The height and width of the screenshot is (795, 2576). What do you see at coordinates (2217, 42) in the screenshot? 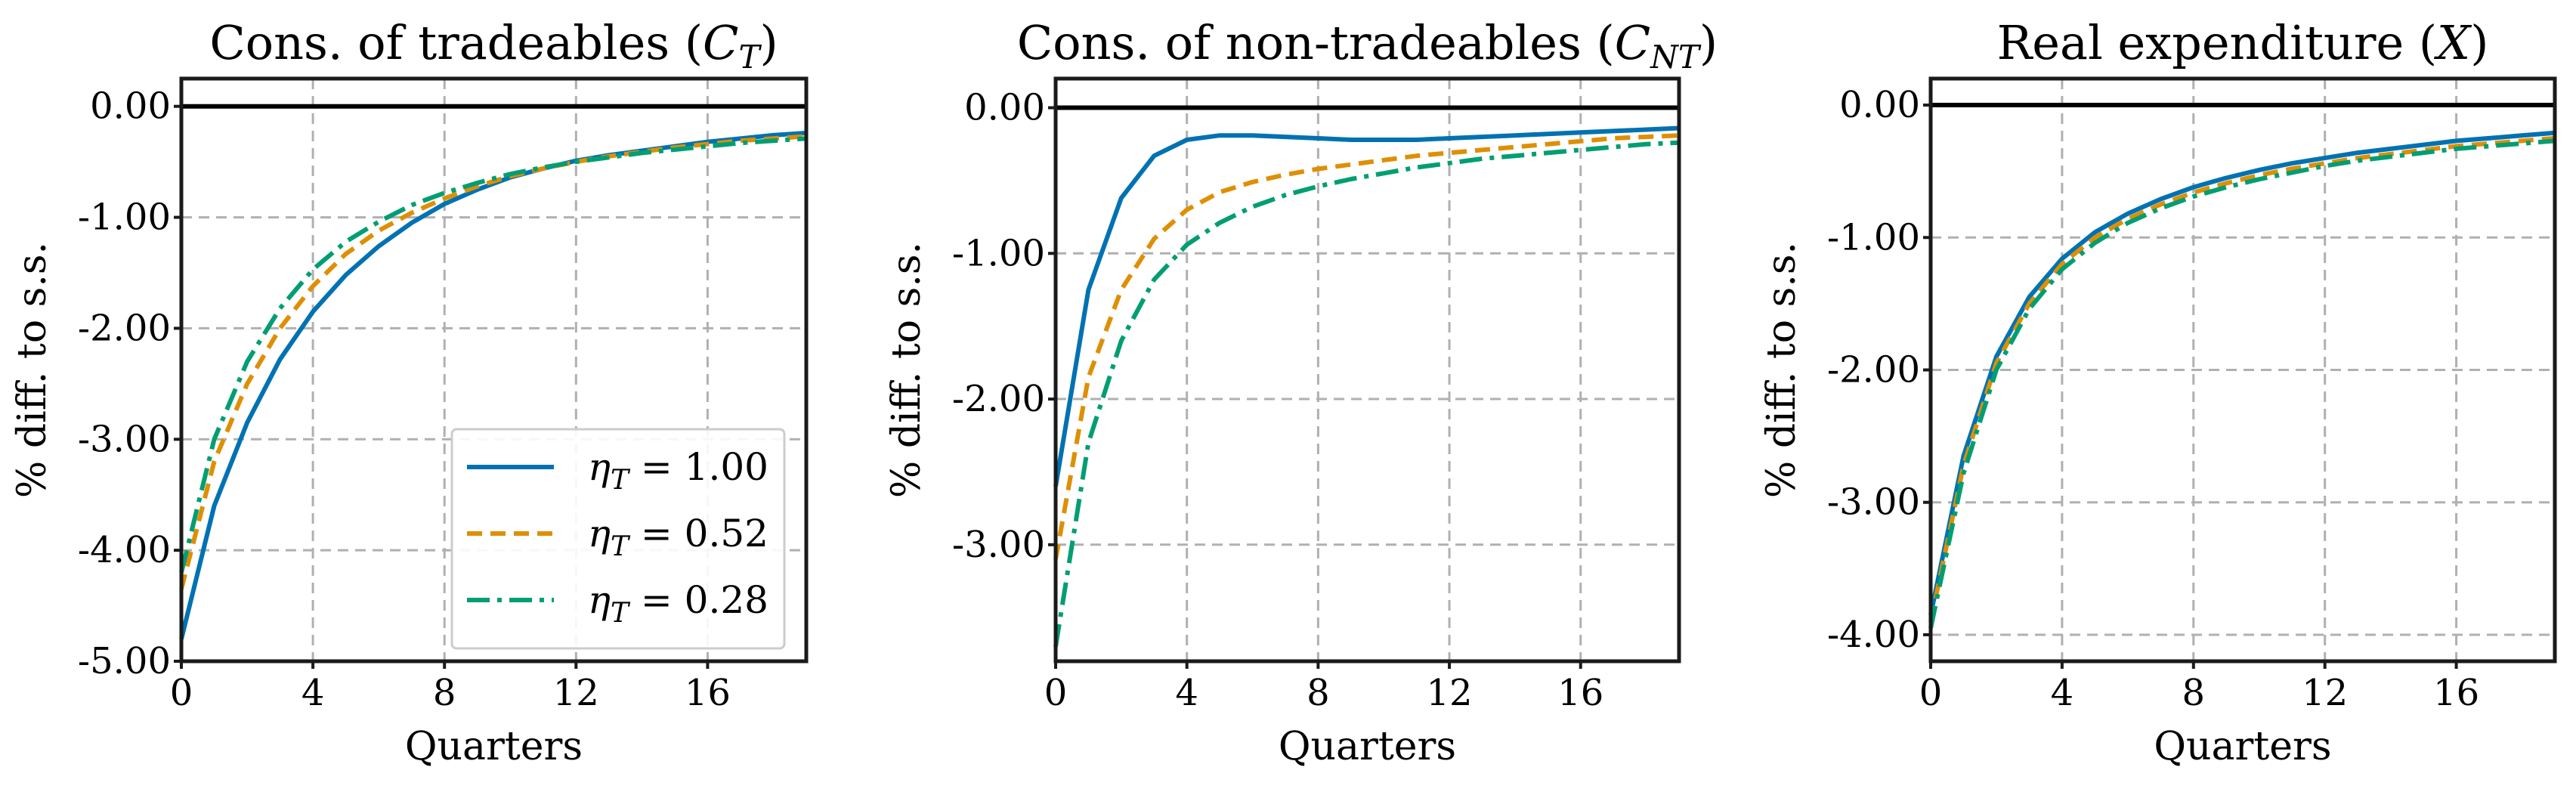
I see `panel-title-text: Real expenditure (` at bounding box center [2217, 42].